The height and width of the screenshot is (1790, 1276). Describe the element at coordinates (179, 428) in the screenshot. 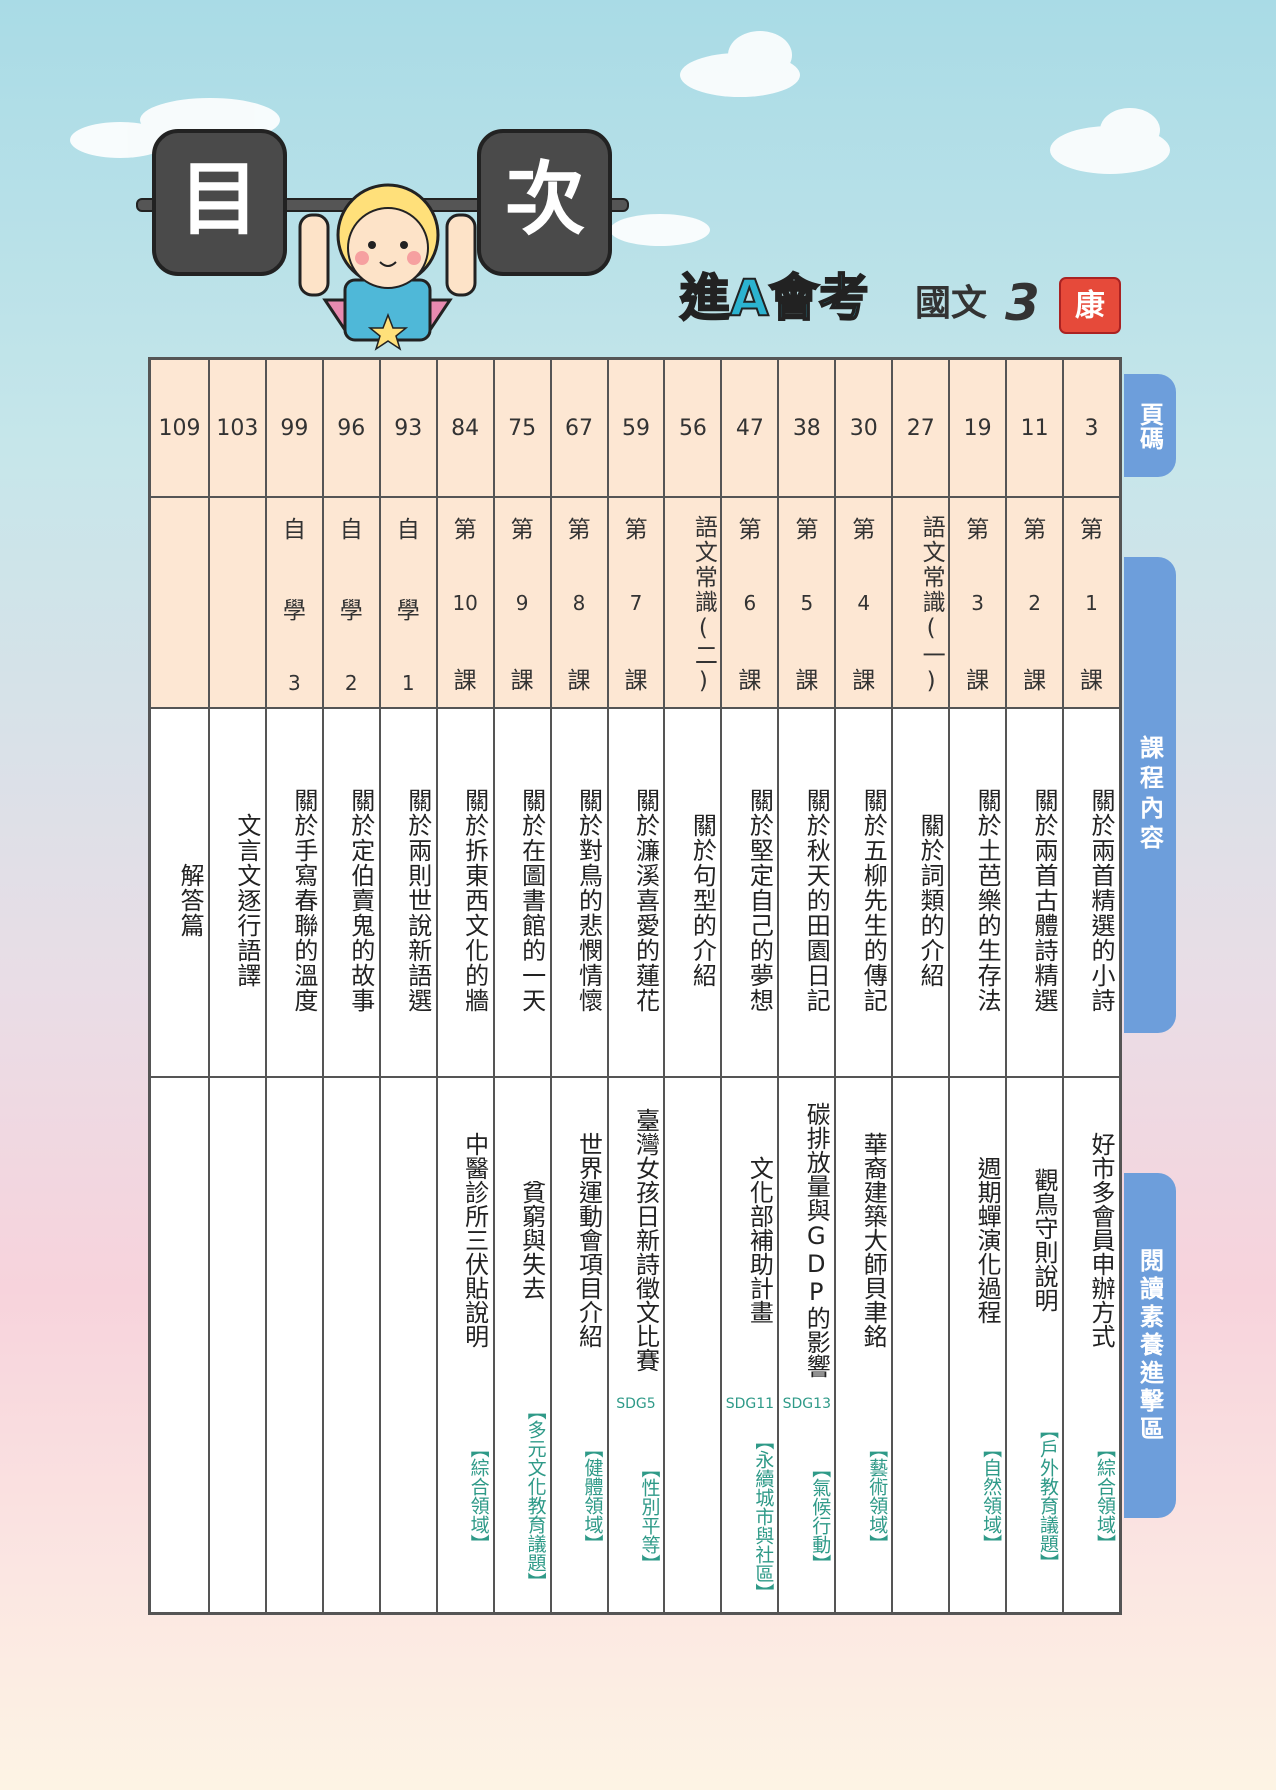

I see `page-number: 109` at that location.